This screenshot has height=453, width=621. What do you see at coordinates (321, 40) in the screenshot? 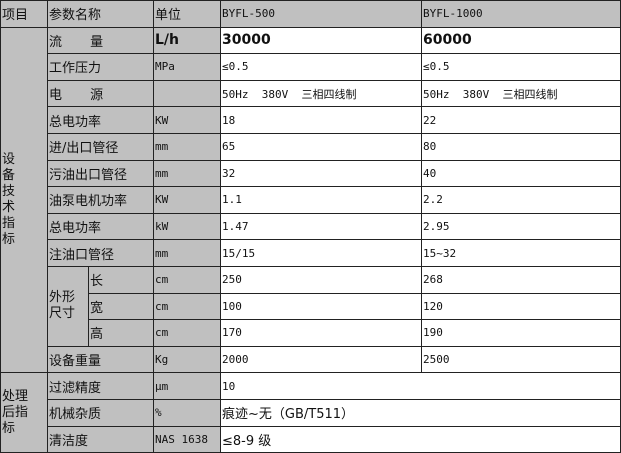
I see `value-model-1: 30000` at bounding box center [321, 40].